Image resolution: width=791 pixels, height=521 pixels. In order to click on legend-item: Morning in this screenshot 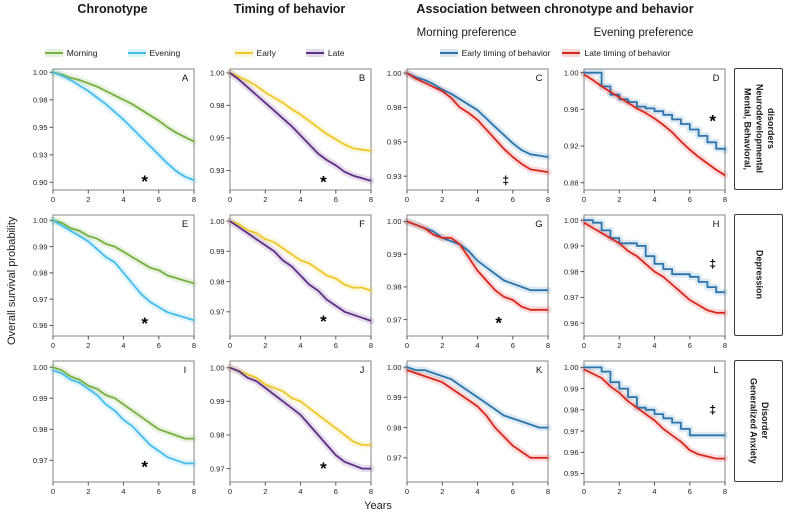, I will do `click(71, 53)`.